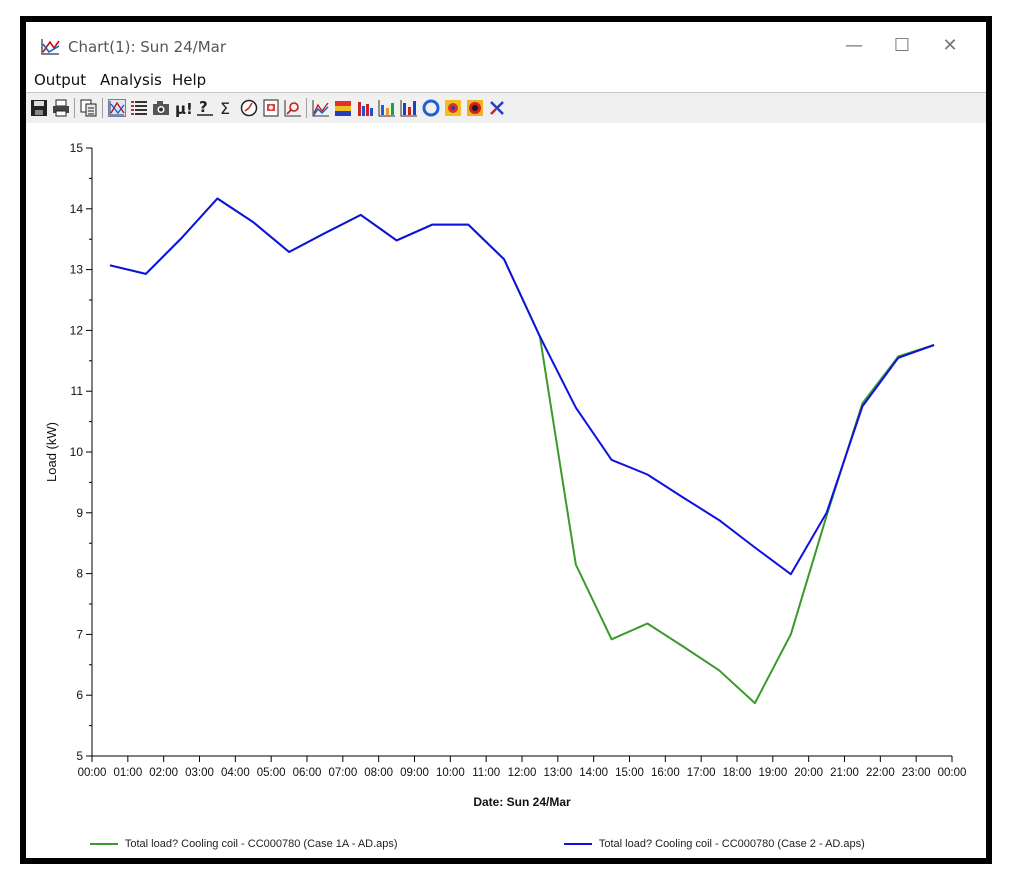 This screenshot has width=1024, height=890. I want to click on x-tick-label: 12:00, so click(522, 773).